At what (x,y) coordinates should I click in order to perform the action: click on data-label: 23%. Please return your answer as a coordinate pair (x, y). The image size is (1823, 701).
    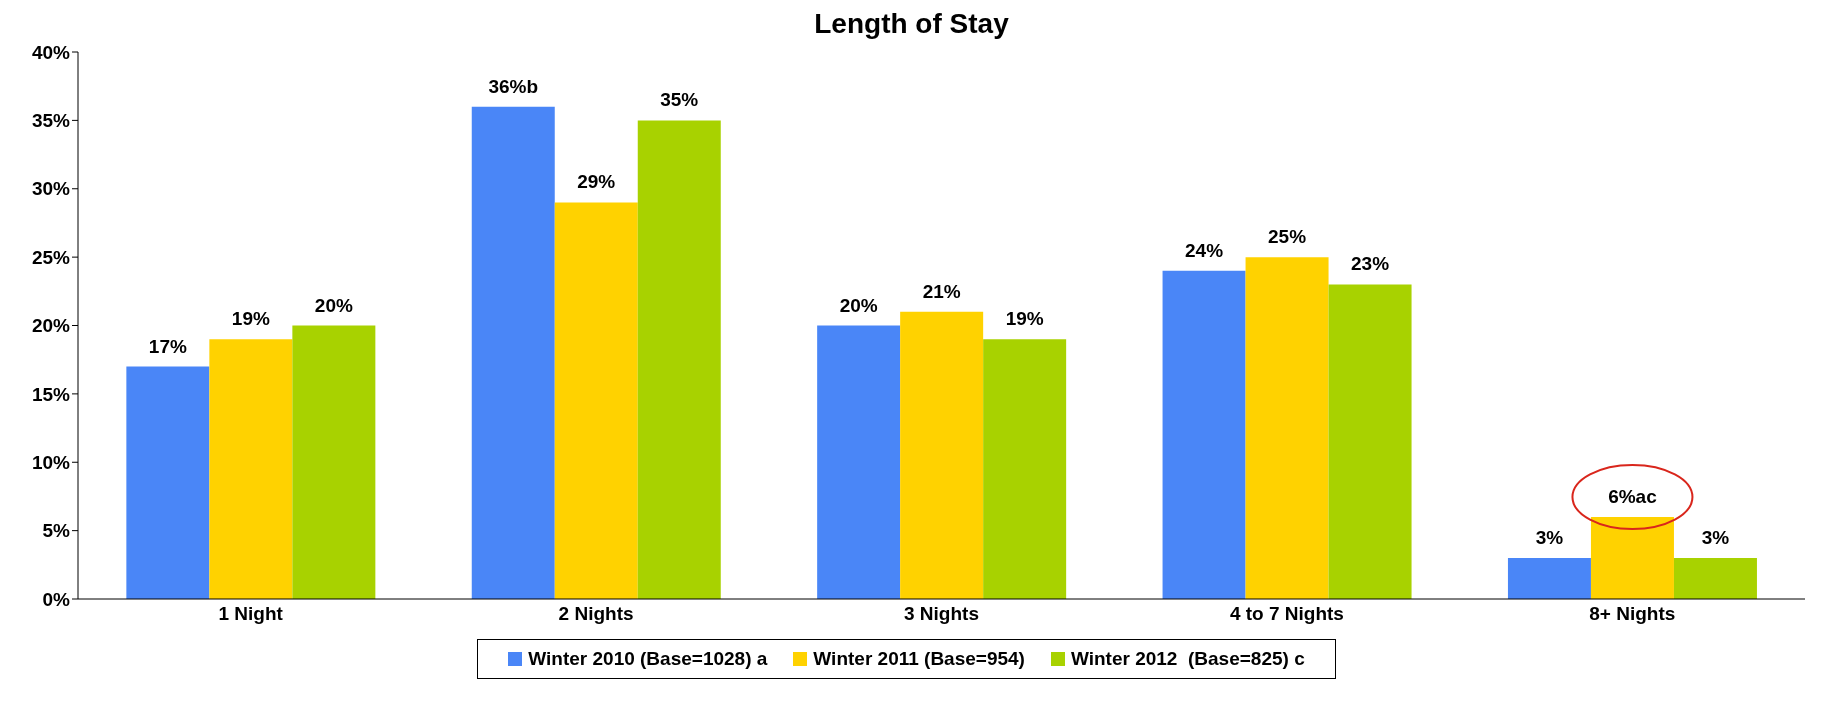
    Looking at the image, I should click on (1370, 264).